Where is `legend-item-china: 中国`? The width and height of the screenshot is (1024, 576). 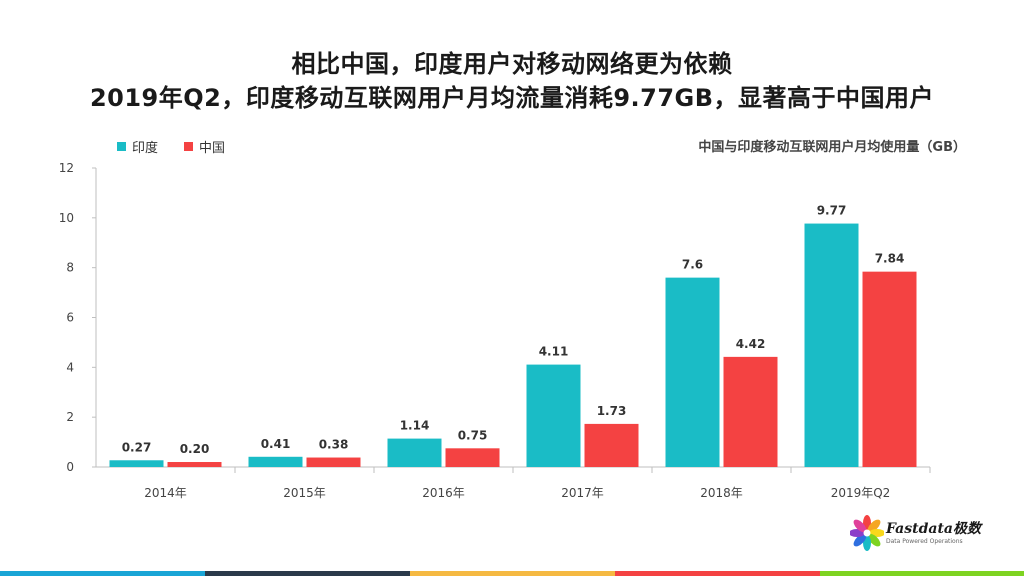 legend-item-china: 中国 is located at coordinates (204, 146).